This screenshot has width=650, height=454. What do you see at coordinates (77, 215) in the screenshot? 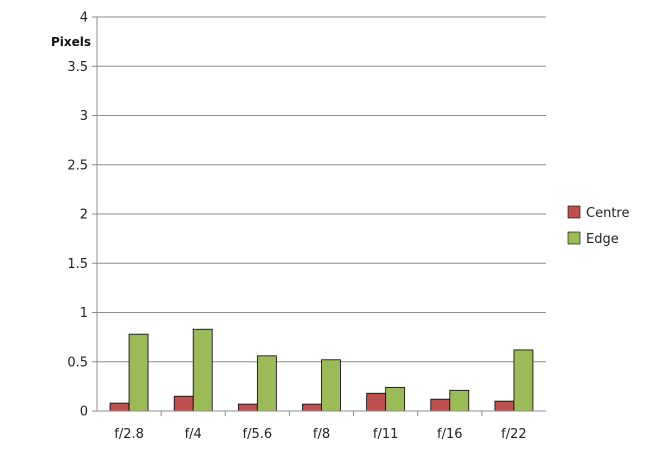
I see `y-axis-ticks: 0 0.5 1 1.5 2 2.5 3 3.5 4` at bounding box center [77, 215].